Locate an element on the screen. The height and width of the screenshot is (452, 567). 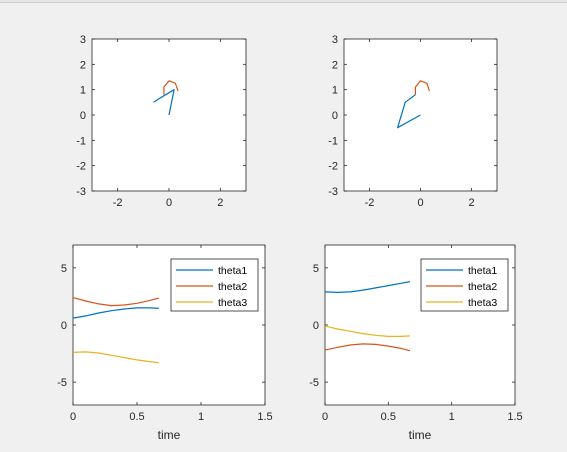
axes-top-right: -2 0 2 -3 -2 -1 0 1 2 3 is located at coordinates (413, 121).